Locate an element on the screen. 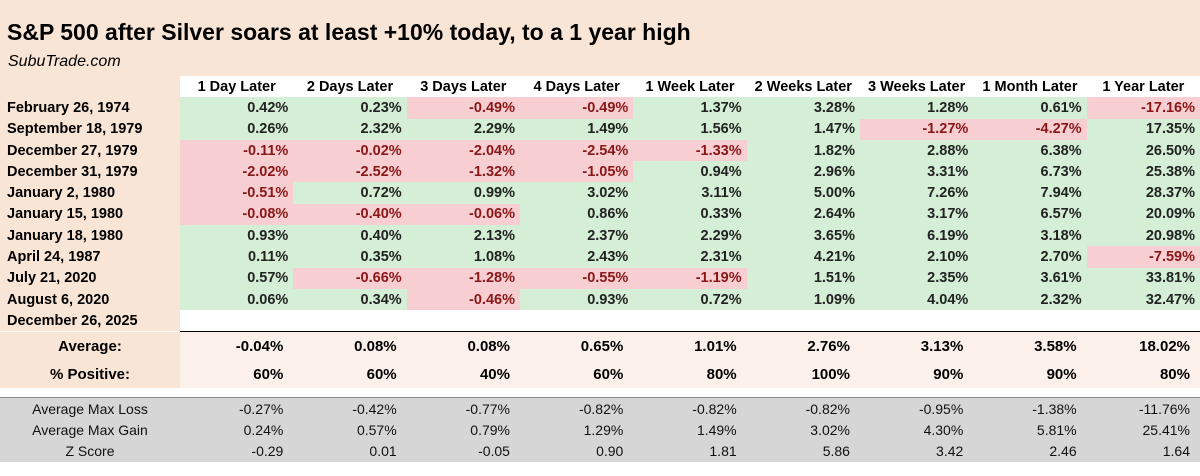 The width and height of the screenshot is (1200, 476). return-cell: -0.66% is located at coordinates (350, 278).